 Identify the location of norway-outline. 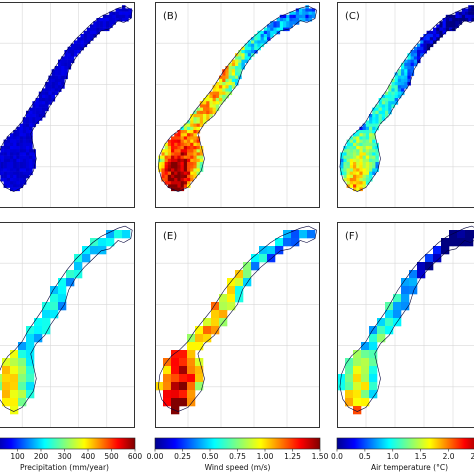
(237, 318).